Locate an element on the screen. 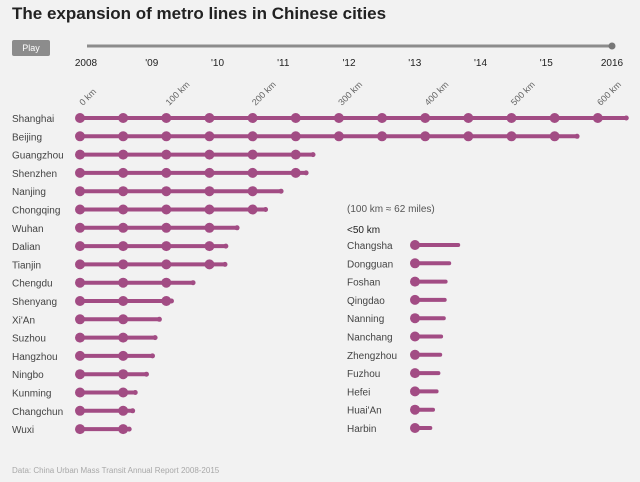  small-city-row: Changsha is located at coordinates (404, 246).